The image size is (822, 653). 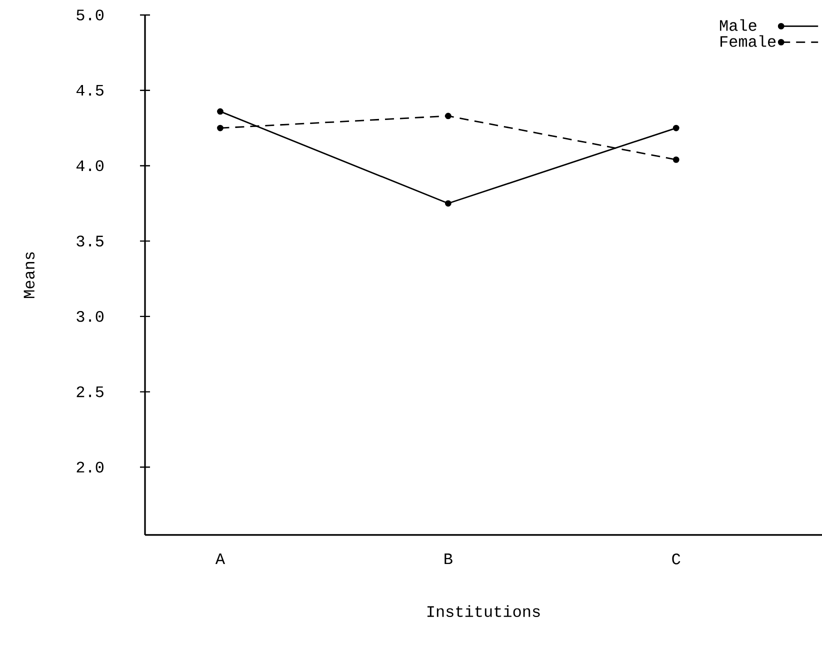 I want to click on x-axis-title: Institutions, so click(x=483, y=611).